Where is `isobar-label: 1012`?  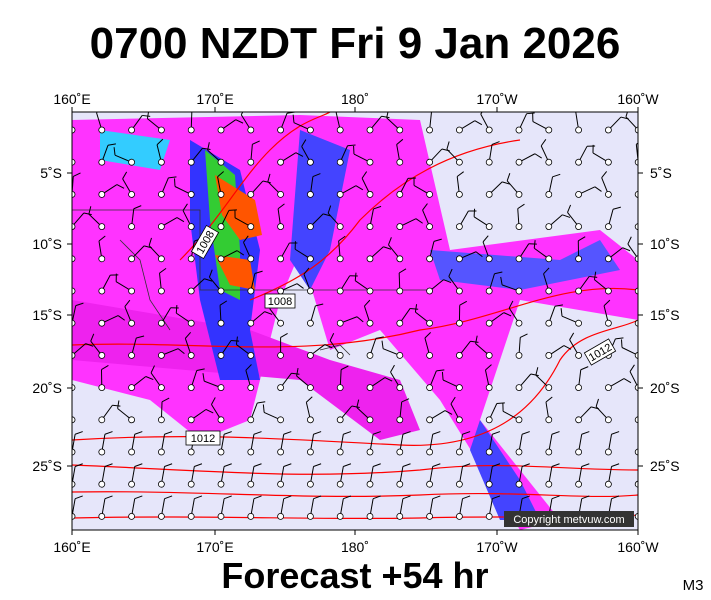 isobar-label: 1012 is located at coordinates (203, 439).